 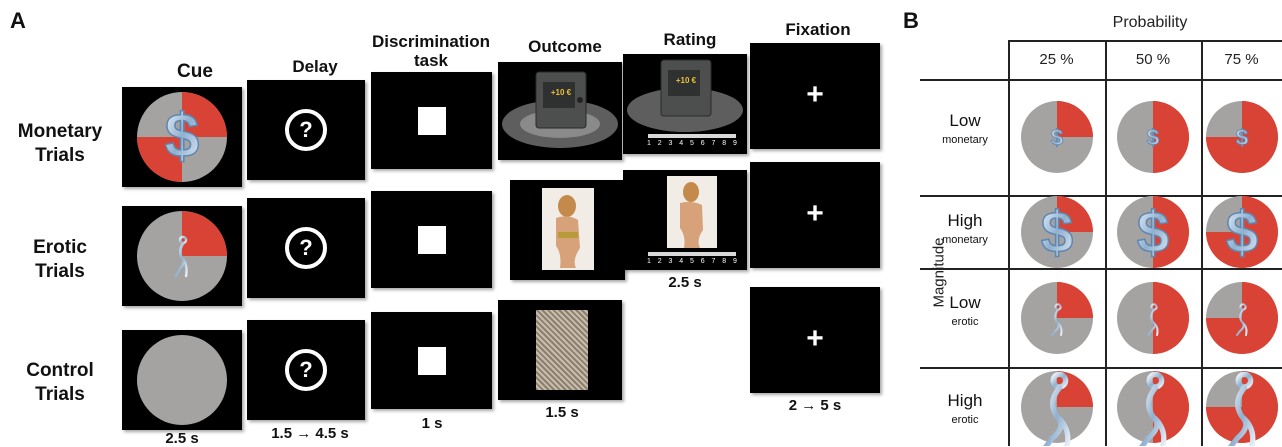 I want to click on row-label-low-monetary: Low monetary, so click(x=965, y=129).